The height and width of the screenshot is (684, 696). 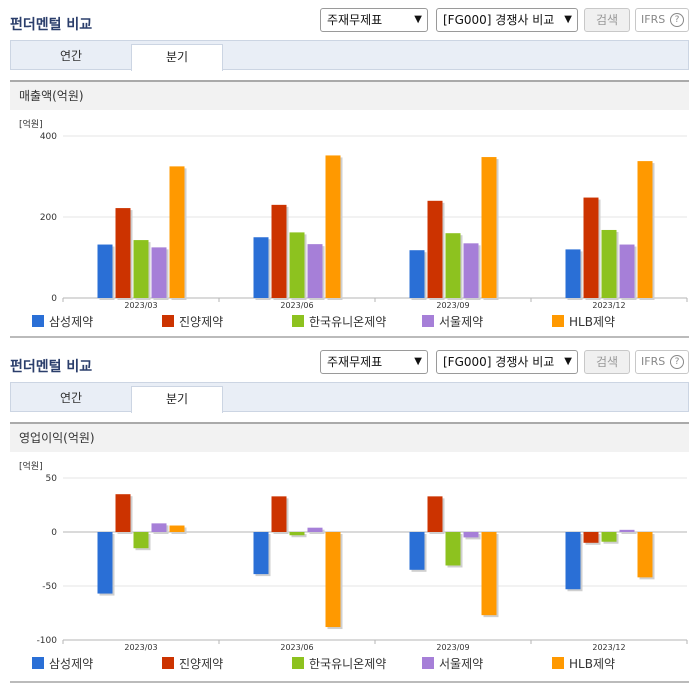 I want to click on legend-label: HLB제약, so click(x=592, y=322).